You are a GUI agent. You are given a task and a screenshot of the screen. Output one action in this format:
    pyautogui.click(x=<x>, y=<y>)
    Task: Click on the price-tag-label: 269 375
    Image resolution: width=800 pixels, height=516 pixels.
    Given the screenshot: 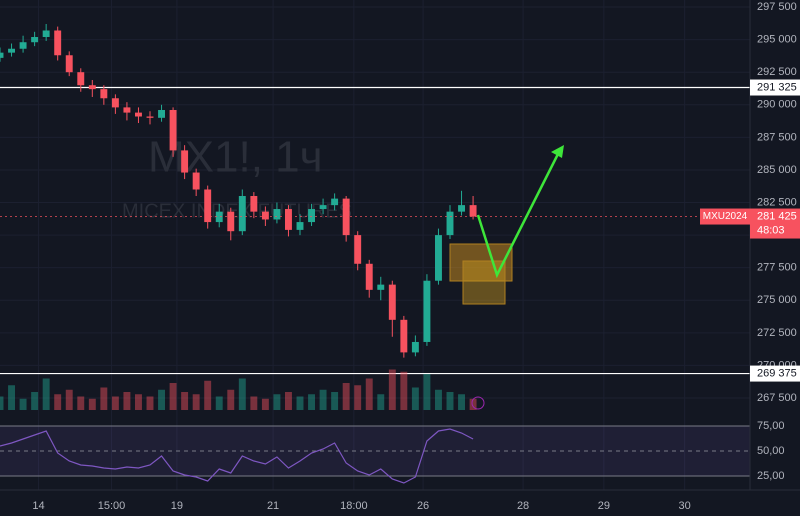 What is the action you would take?
    pyautogui.click(x=777, y=373)
    